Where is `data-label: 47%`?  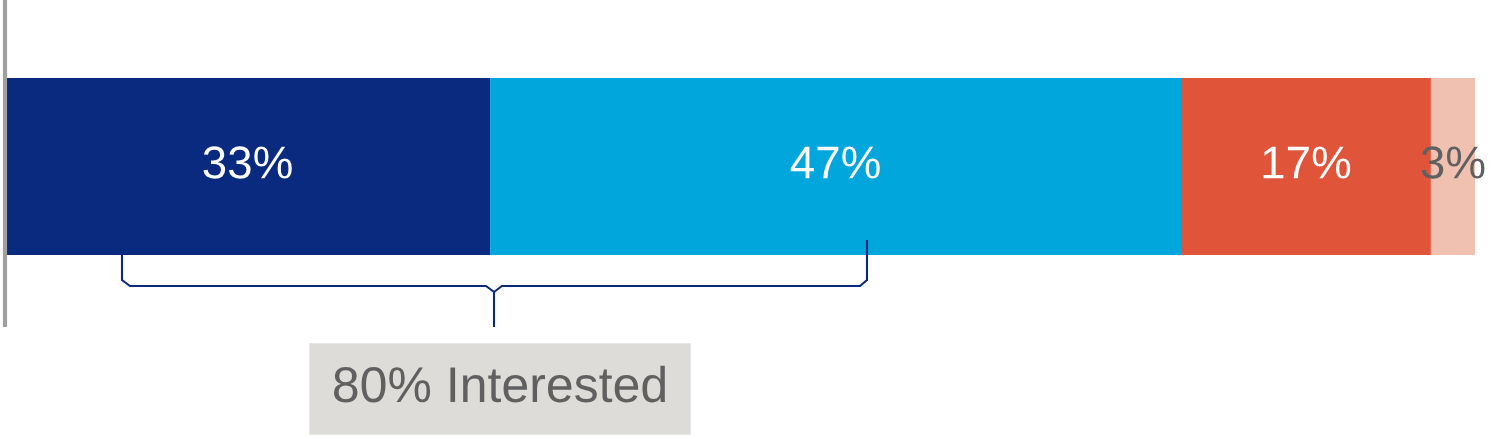
data-label: 47% is located at coordinates (835, 162).